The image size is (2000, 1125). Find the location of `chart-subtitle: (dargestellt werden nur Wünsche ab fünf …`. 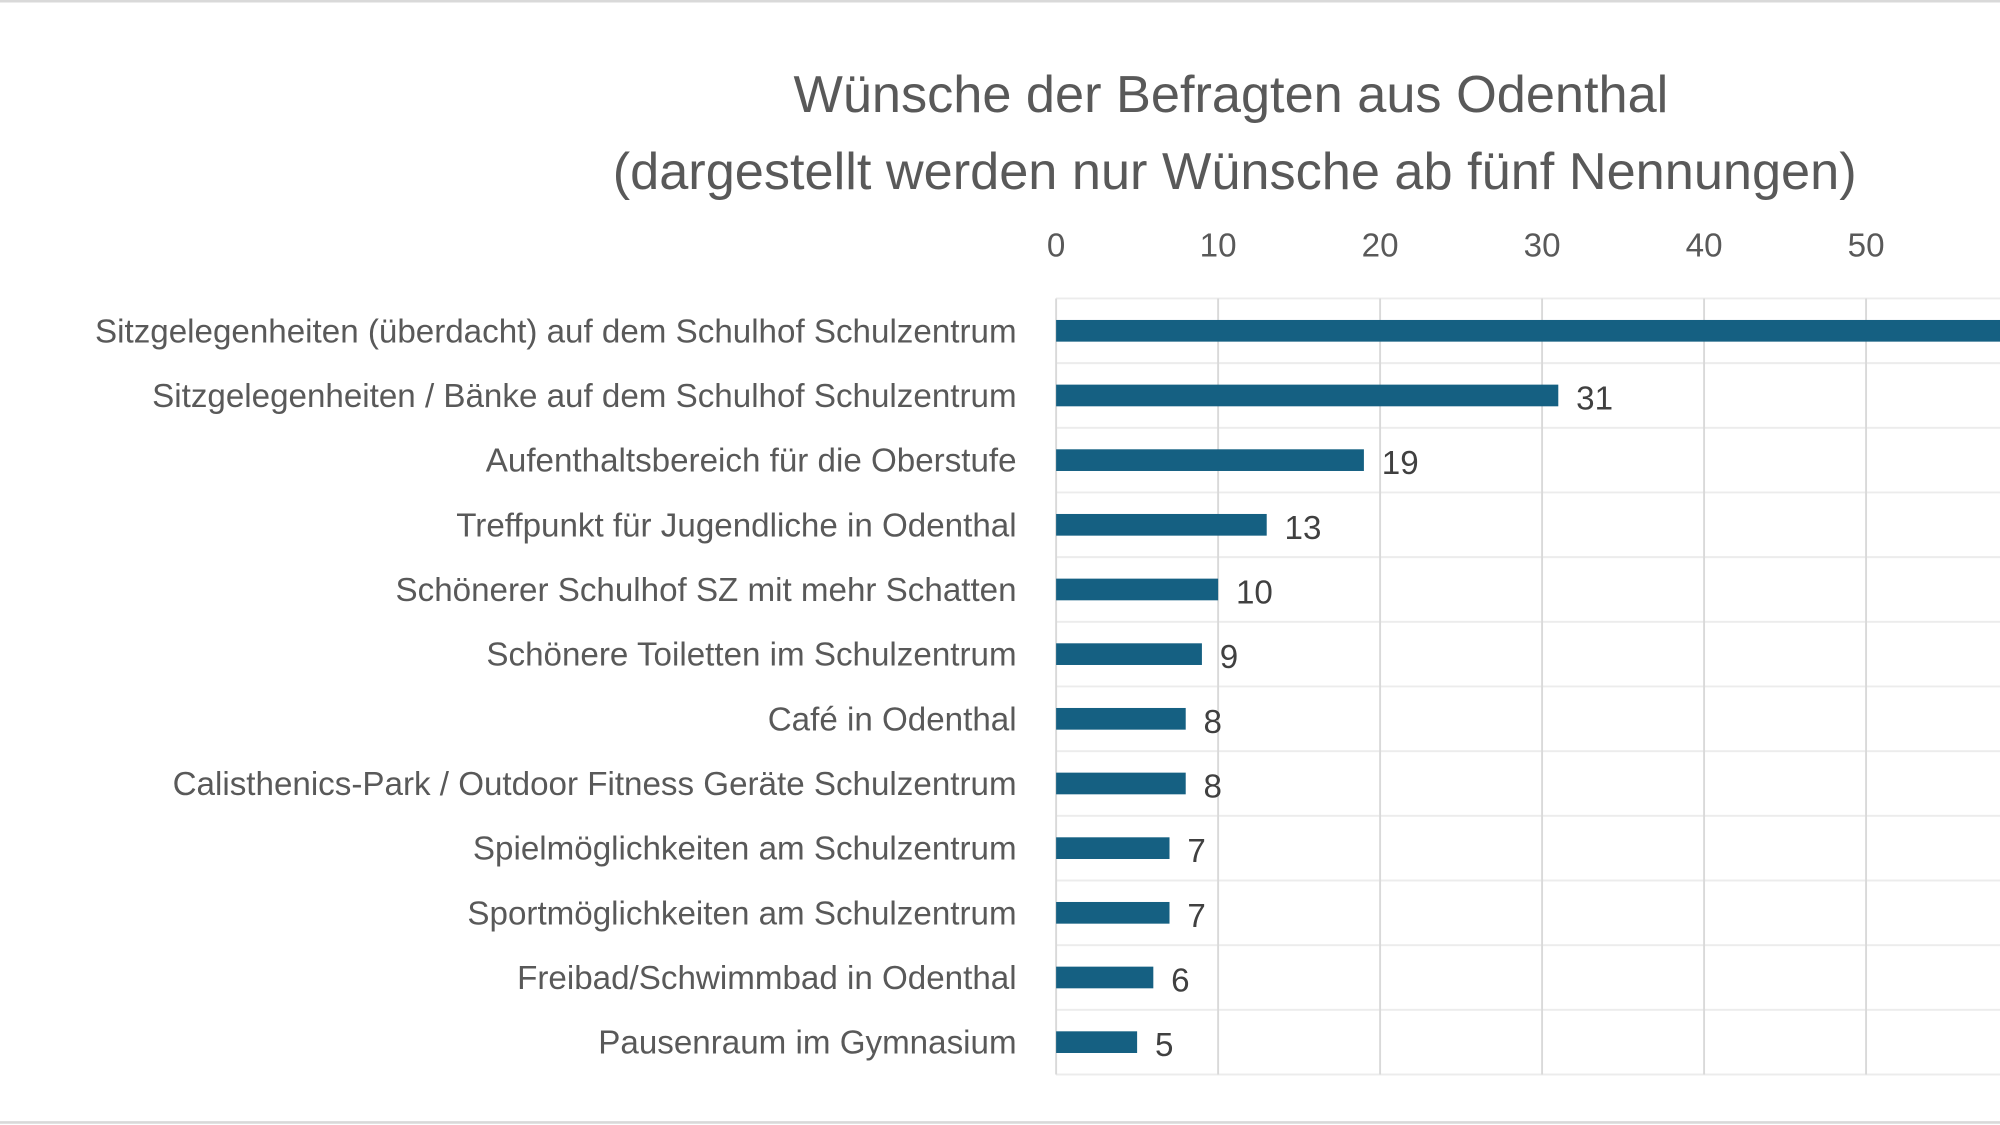

chart-subtitle: (dargestellt werden nur Wünsche ab fünf … is located at coordinates (1235, 172).